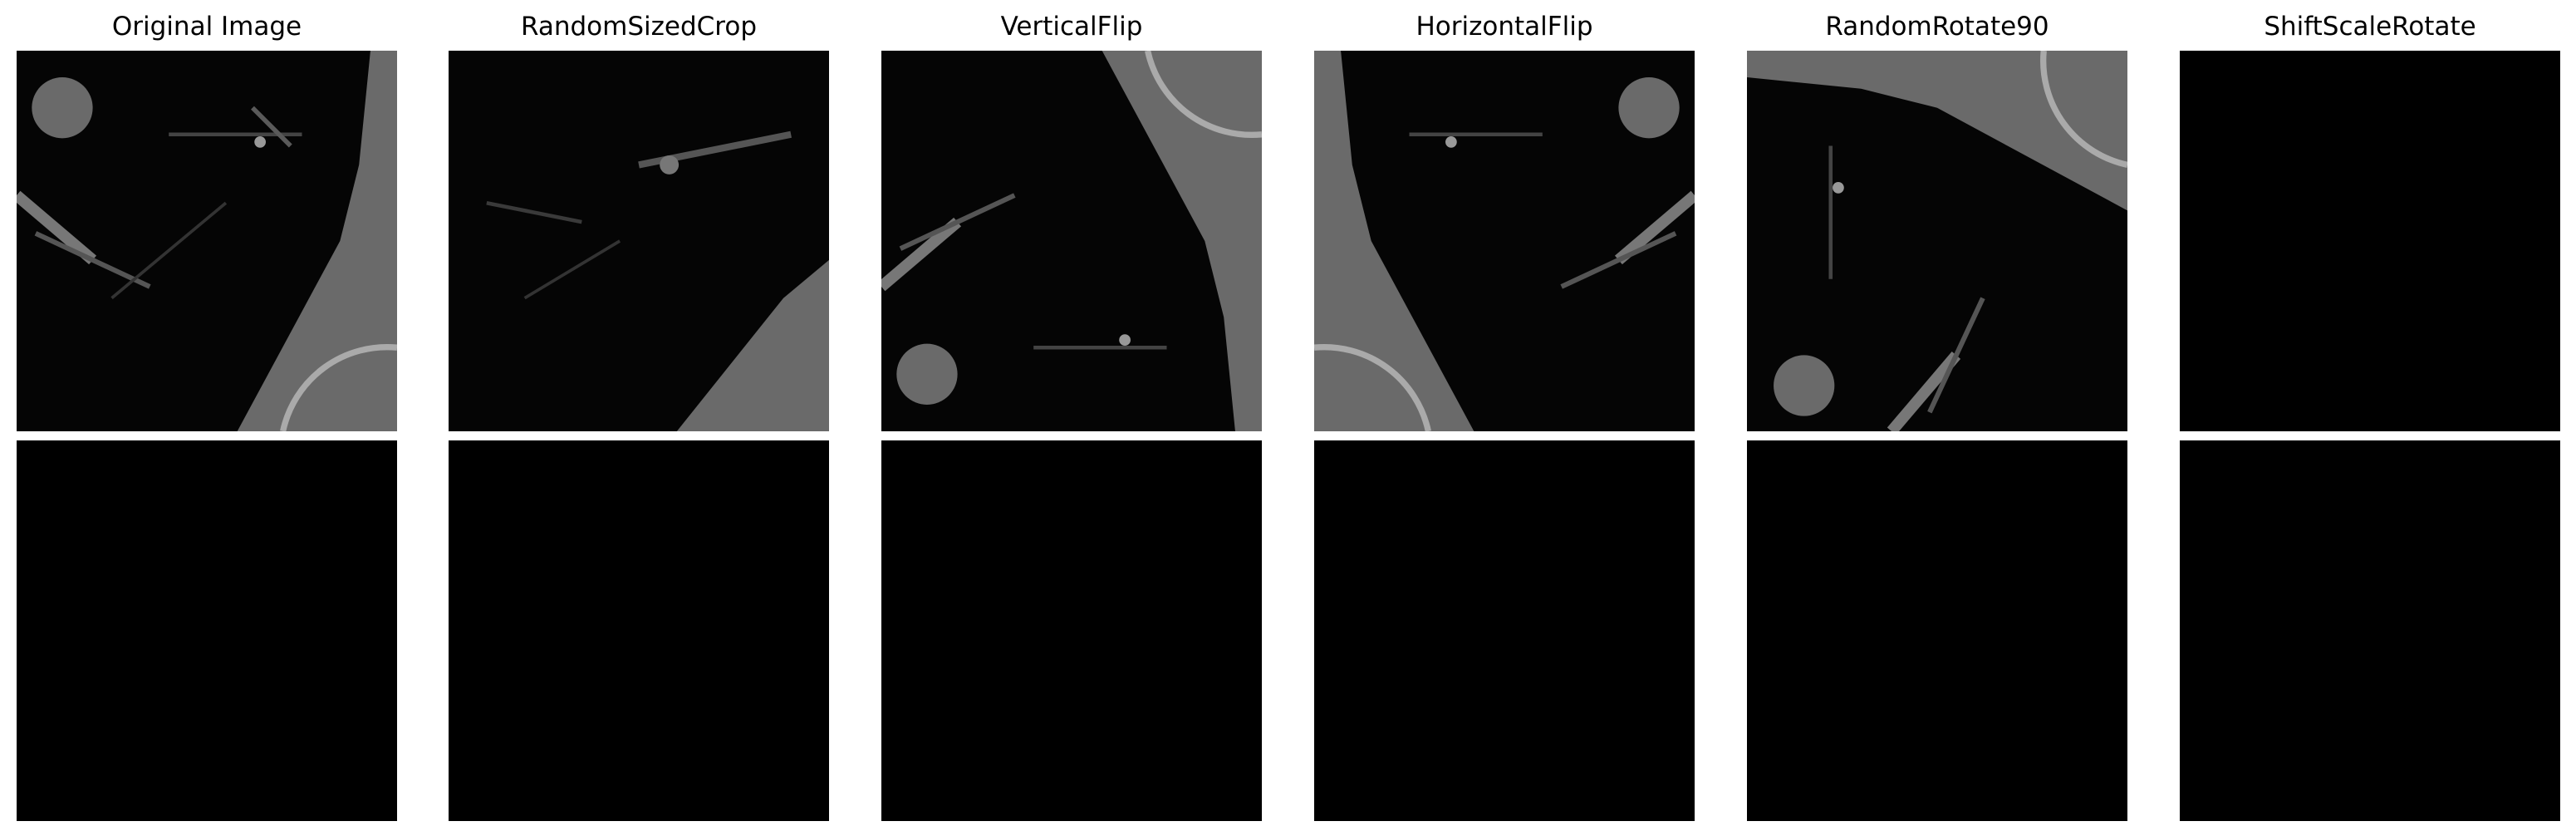 The image size is (2576, 836). I want to click on image-panel-random-rotate90, so click(1937, 241).